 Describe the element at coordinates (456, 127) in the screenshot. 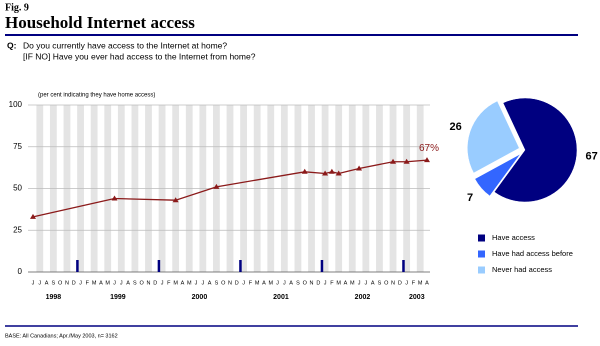

I see `slice-label: 26` at that location.